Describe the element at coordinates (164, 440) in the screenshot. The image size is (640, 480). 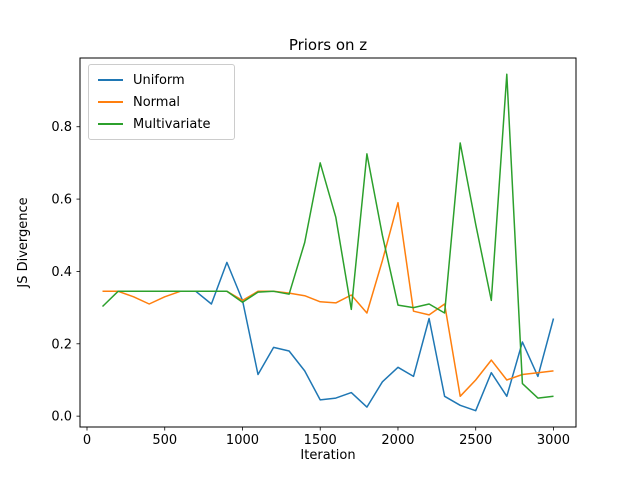
I see `x-tick-label: 500` at that location.